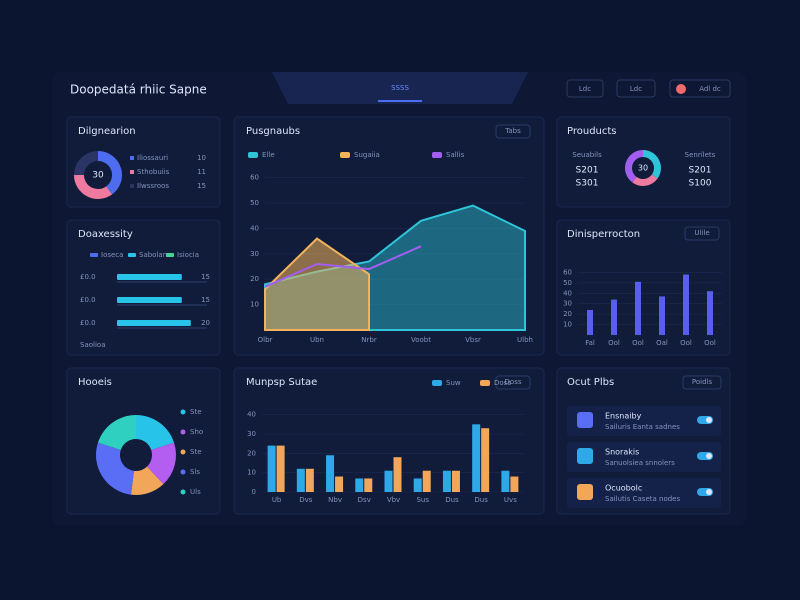 The height and width of the screenshot is (600, 800). I want to click on user-name: Adl dc, so click(710, 89).